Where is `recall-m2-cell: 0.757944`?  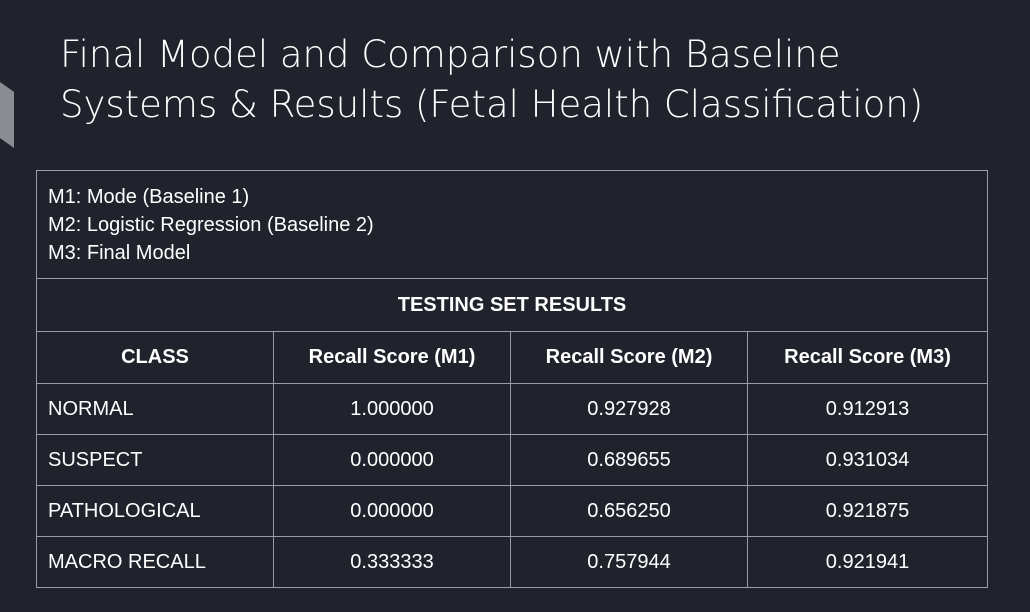 recall-m2-cell: 0.757944 is located at coordinates (629, 562).